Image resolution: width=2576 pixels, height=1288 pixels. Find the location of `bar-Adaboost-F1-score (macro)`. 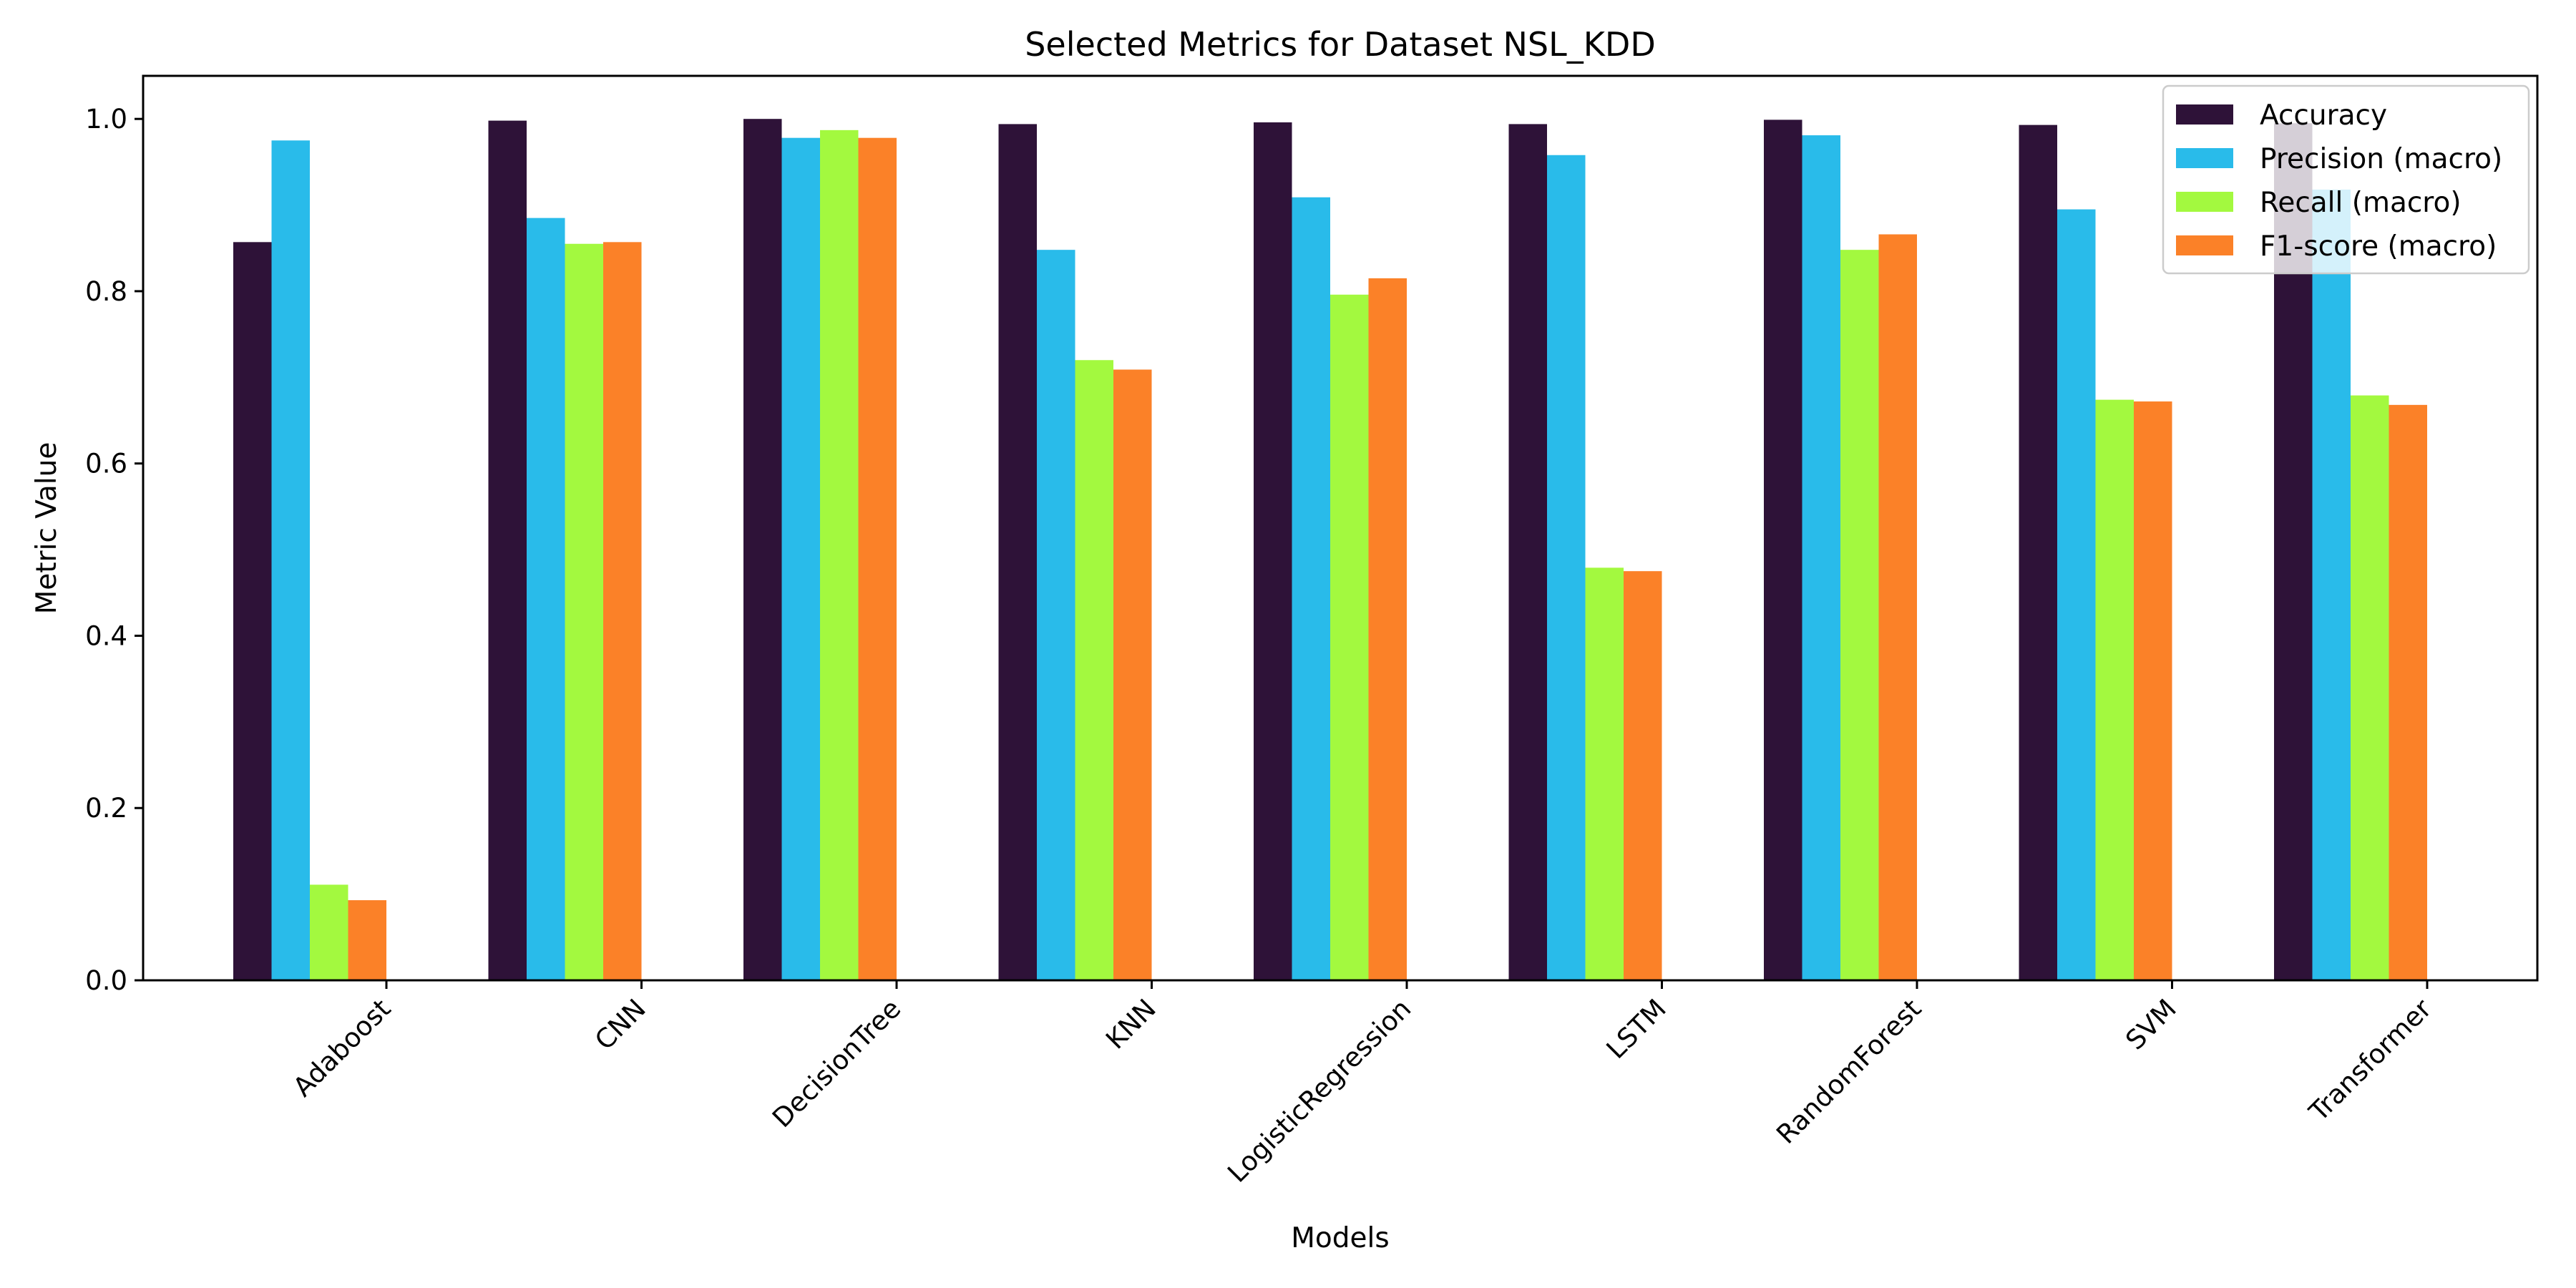

bar-Adaboost-F1-score (macro) is located at coordinates (367, 940).